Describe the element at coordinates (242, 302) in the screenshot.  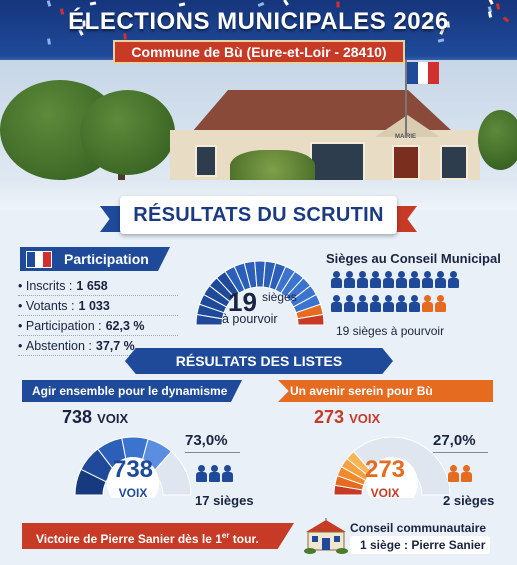
I see `gauge-number: 19` at that location.